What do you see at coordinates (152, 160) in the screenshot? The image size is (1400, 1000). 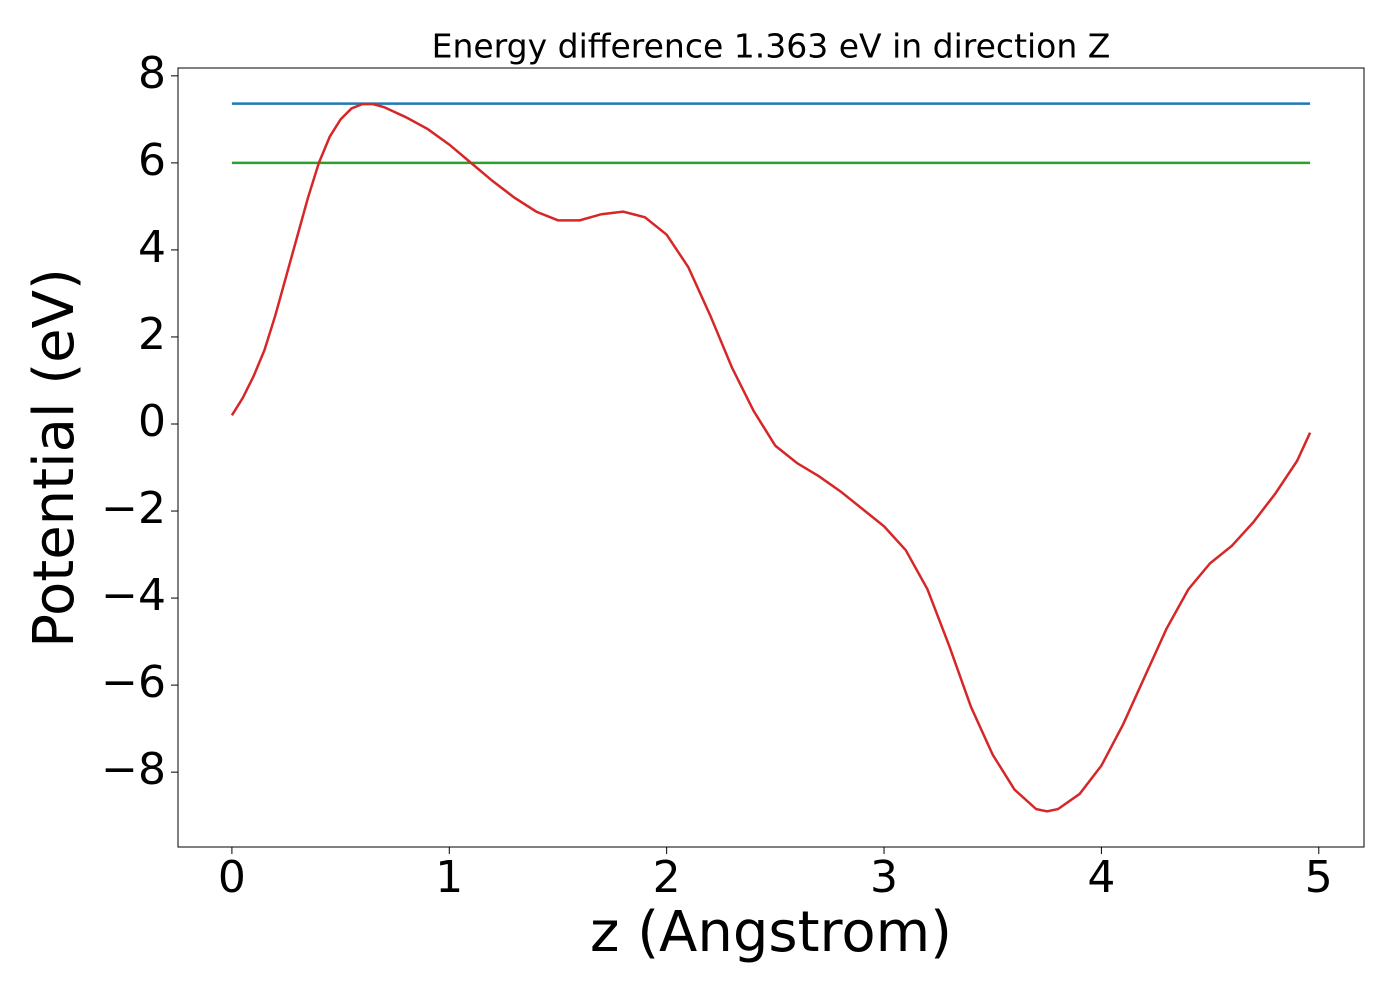 I see `y-tick-label: 6` at bounding box center [152, 160].